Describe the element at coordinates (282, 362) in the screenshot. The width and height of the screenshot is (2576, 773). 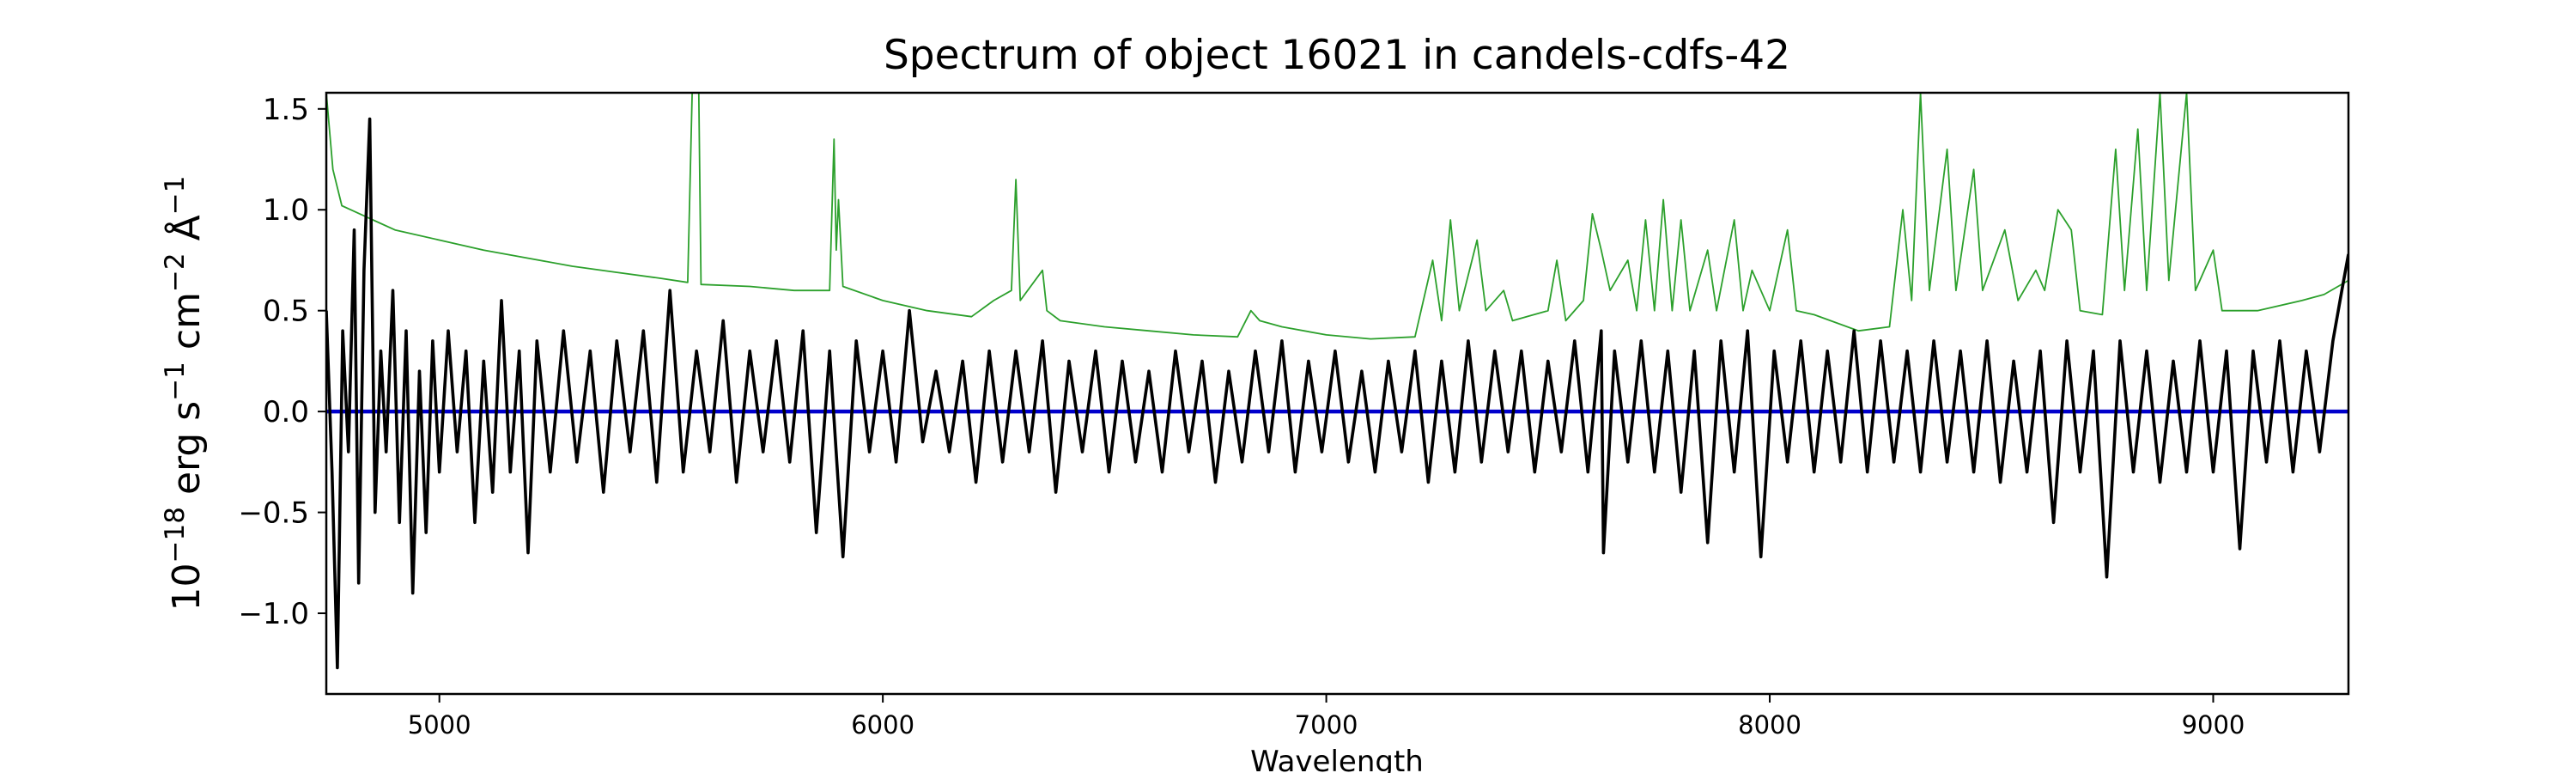
I see `y-axis: −1.0 −0.5 0.0 0.5 1.0 1.5` at that location.